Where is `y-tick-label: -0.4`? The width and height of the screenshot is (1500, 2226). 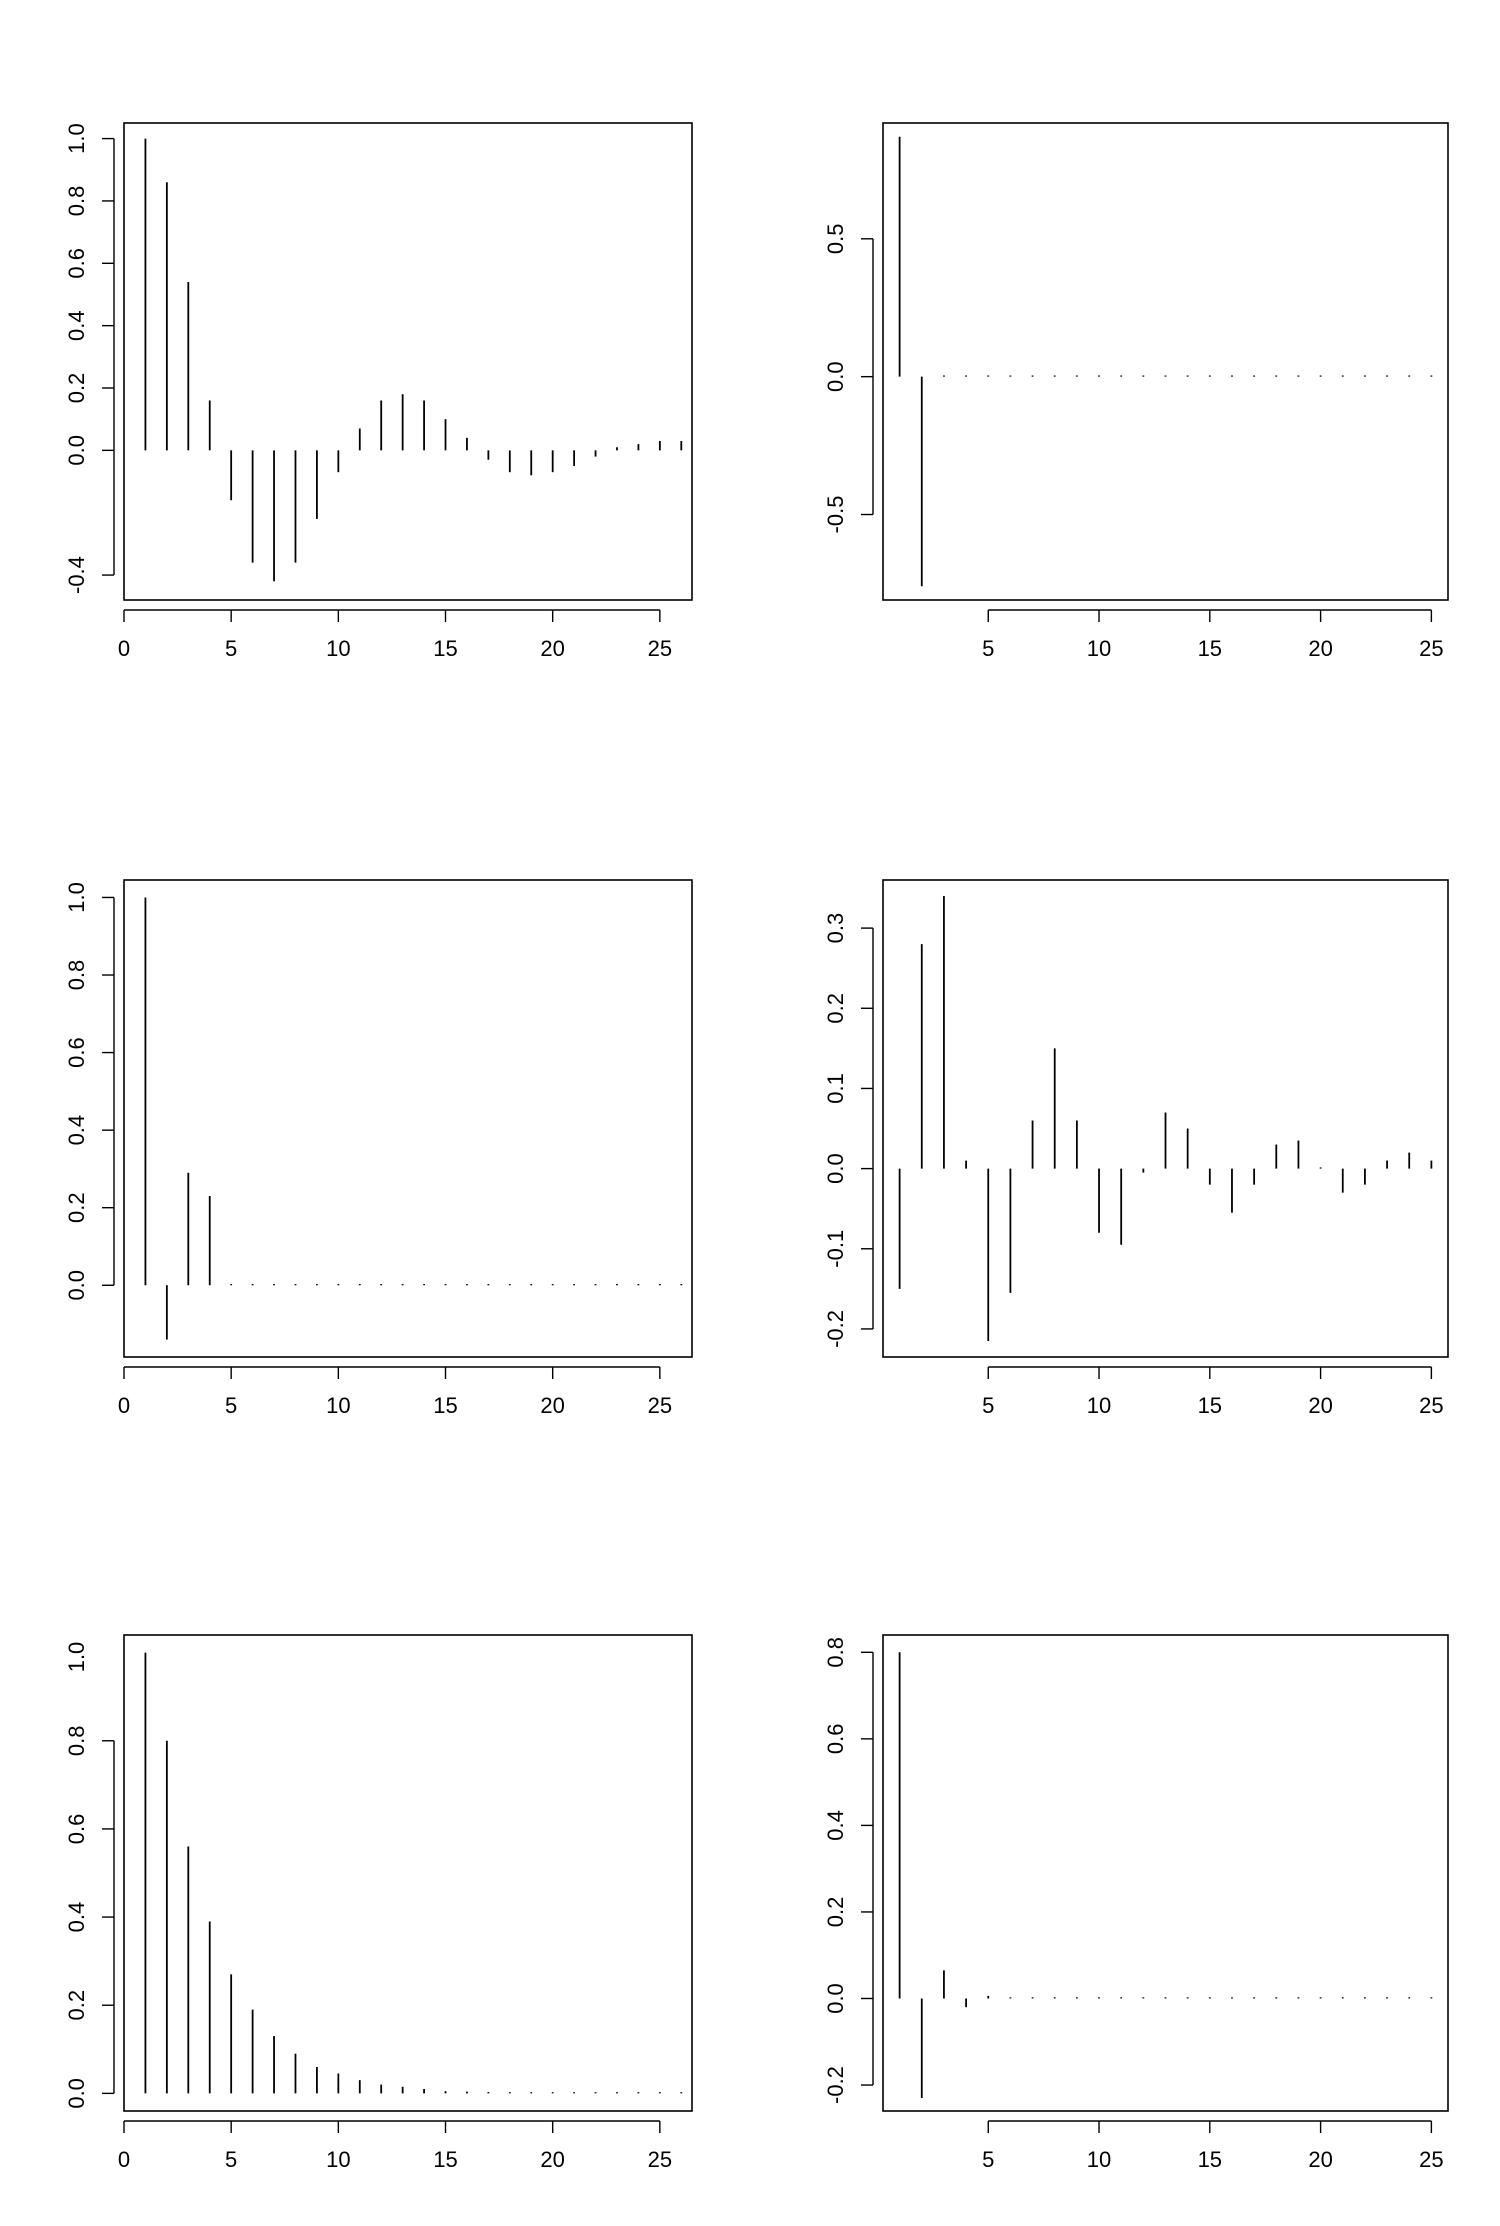 y-tick-label: -0.4 is located at coordinates (76, 575).